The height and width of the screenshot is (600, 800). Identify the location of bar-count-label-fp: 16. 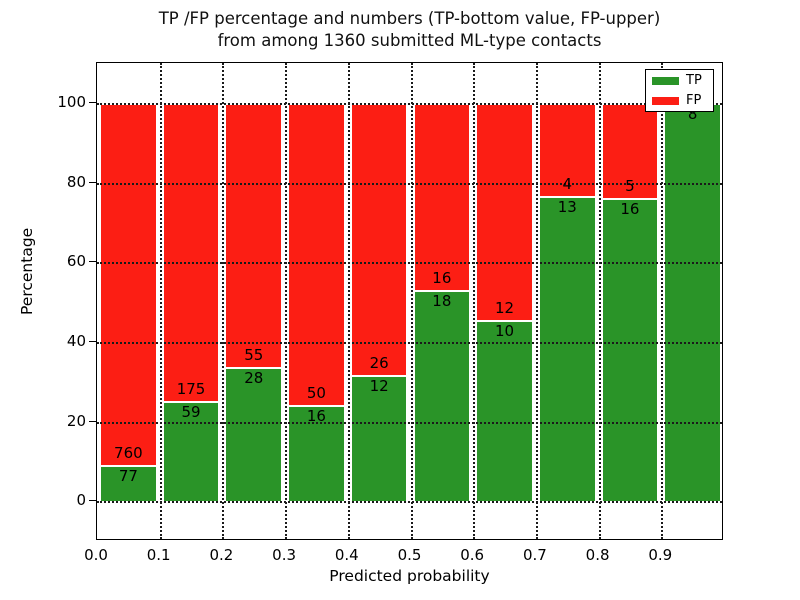
(442, 278).